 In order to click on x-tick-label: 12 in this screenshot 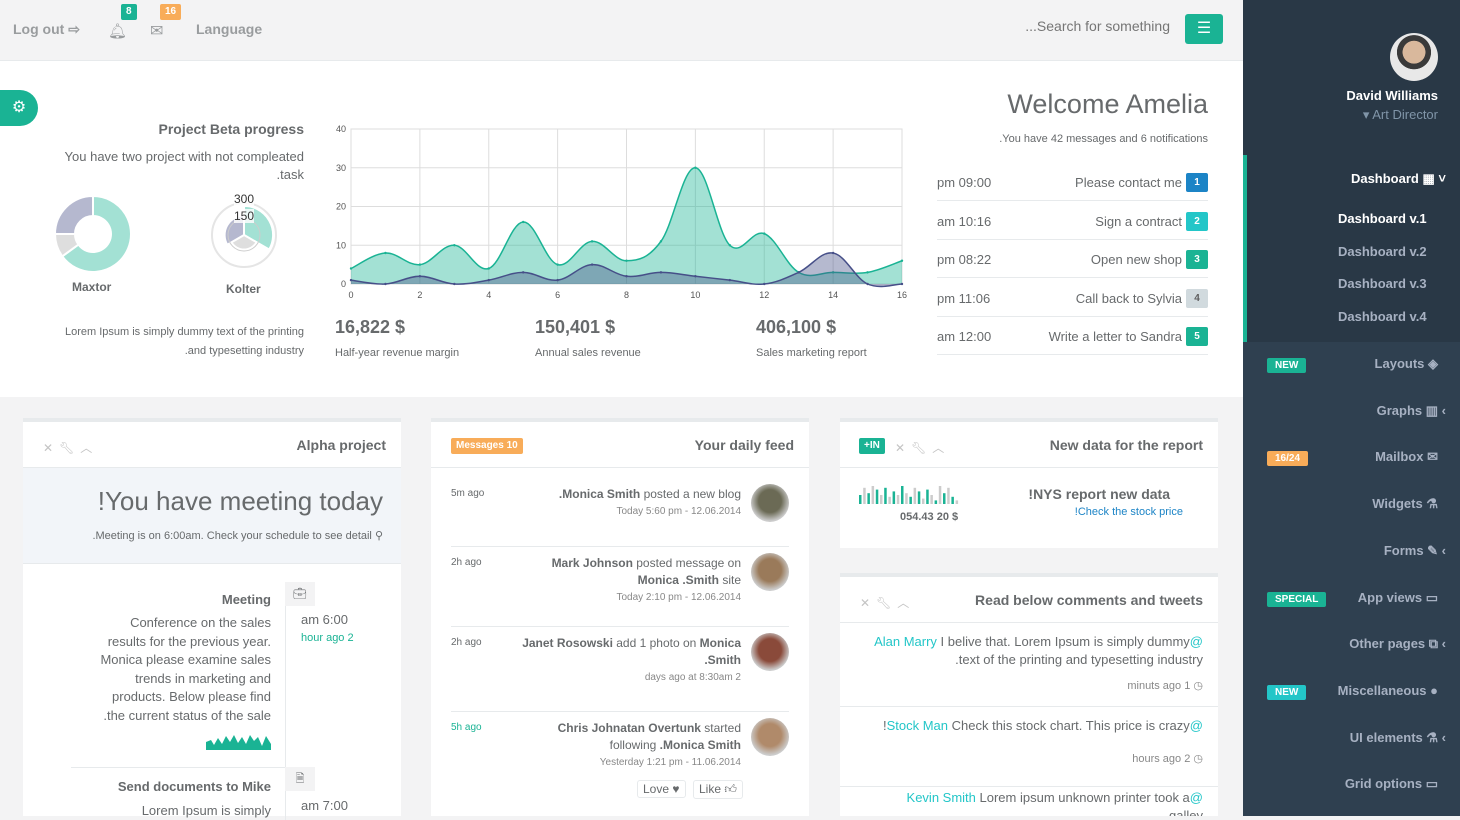, I will do `click(764, 295)`.